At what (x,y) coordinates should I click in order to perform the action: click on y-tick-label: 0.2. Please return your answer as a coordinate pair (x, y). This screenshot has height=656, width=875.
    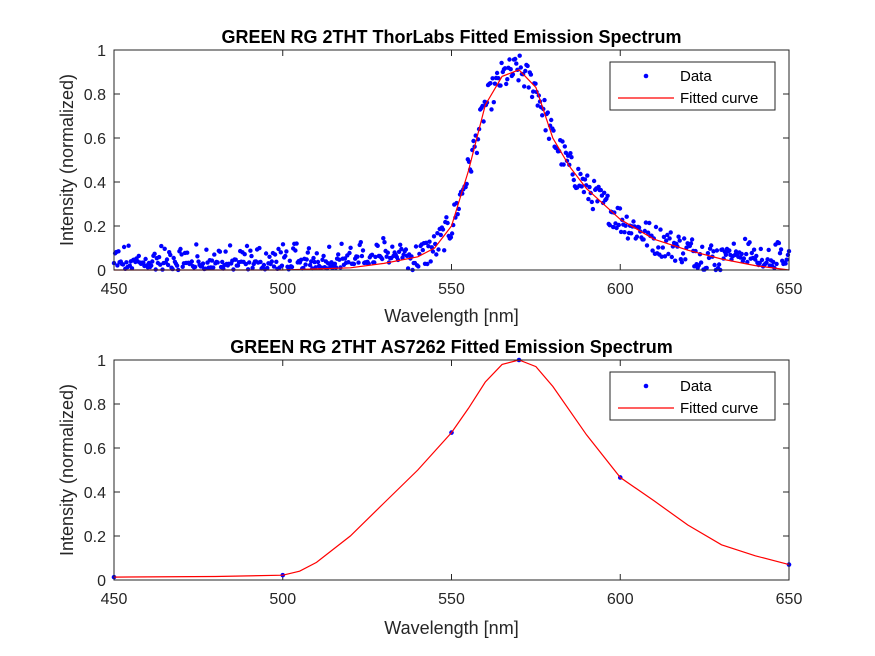
    Looking at the image, I should click on (95, 227).